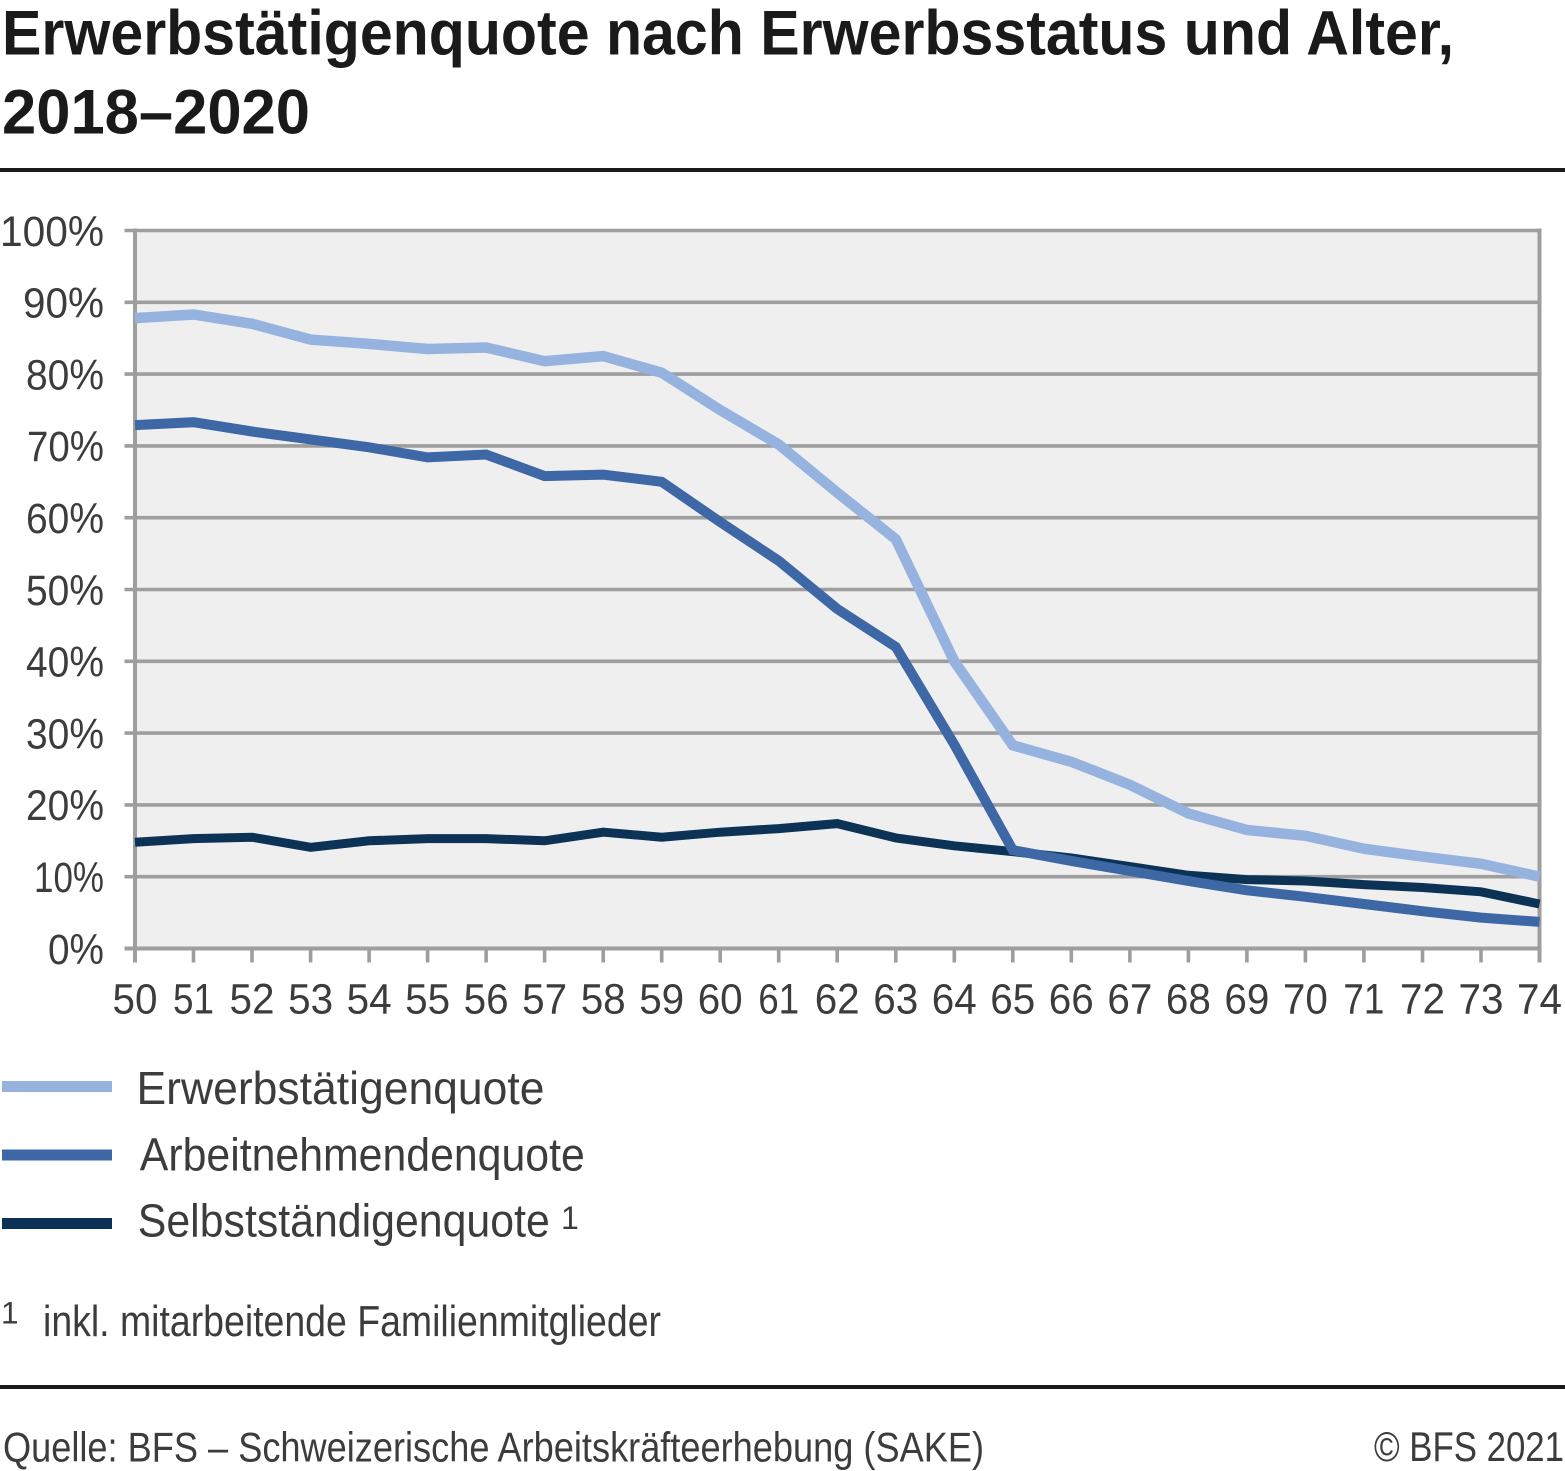  What do you see at coordinates (486, 1000) in the screenshot?
I see `svg-text: 56` at bounding box center [486, 1000].